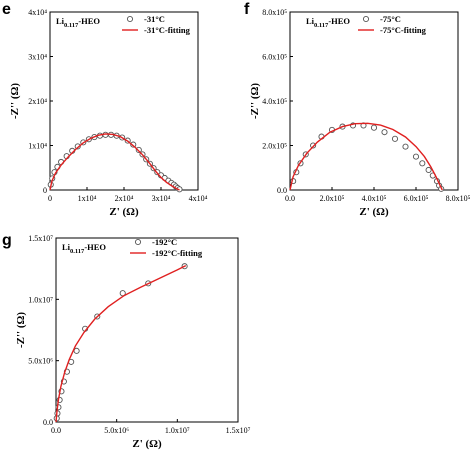  What do you see at coordinates (403, 30) in the screenshot?
I see `legend-entry-label: -75°C-fitting` at bounding box center [403, 30].